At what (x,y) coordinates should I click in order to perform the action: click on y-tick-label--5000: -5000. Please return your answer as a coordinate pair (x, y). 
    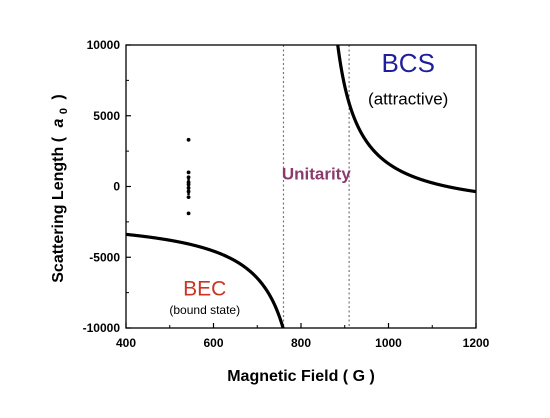
    Looking at the image, I should click on (104, 257).